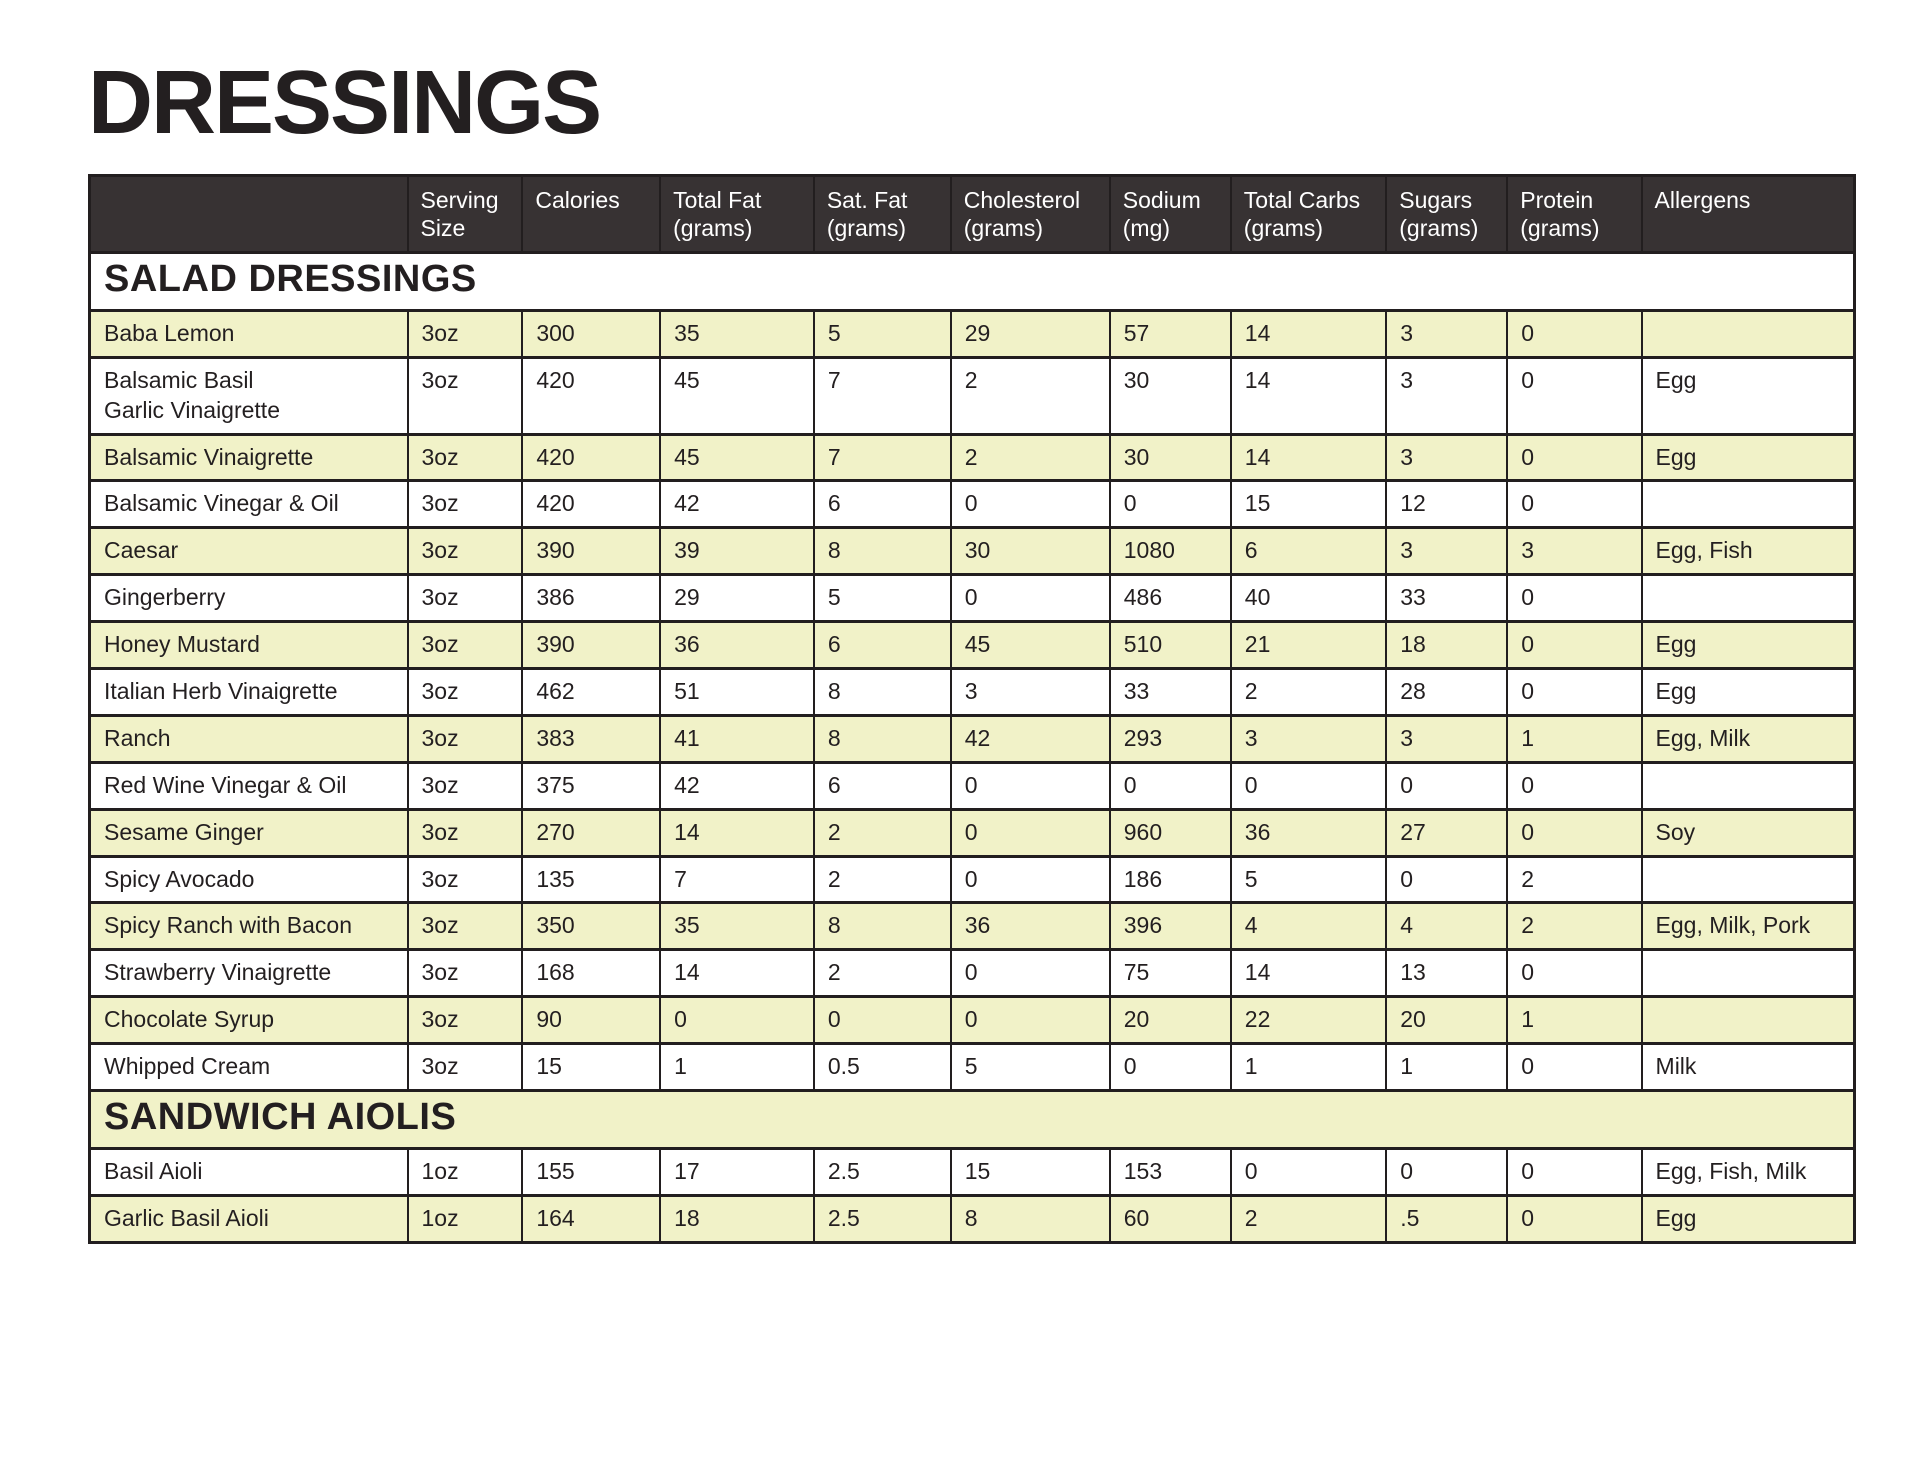  Describe the element at coordinates (248, 333) in the screenshot. I see `item-name-cell: Baba Lemon` at that location.